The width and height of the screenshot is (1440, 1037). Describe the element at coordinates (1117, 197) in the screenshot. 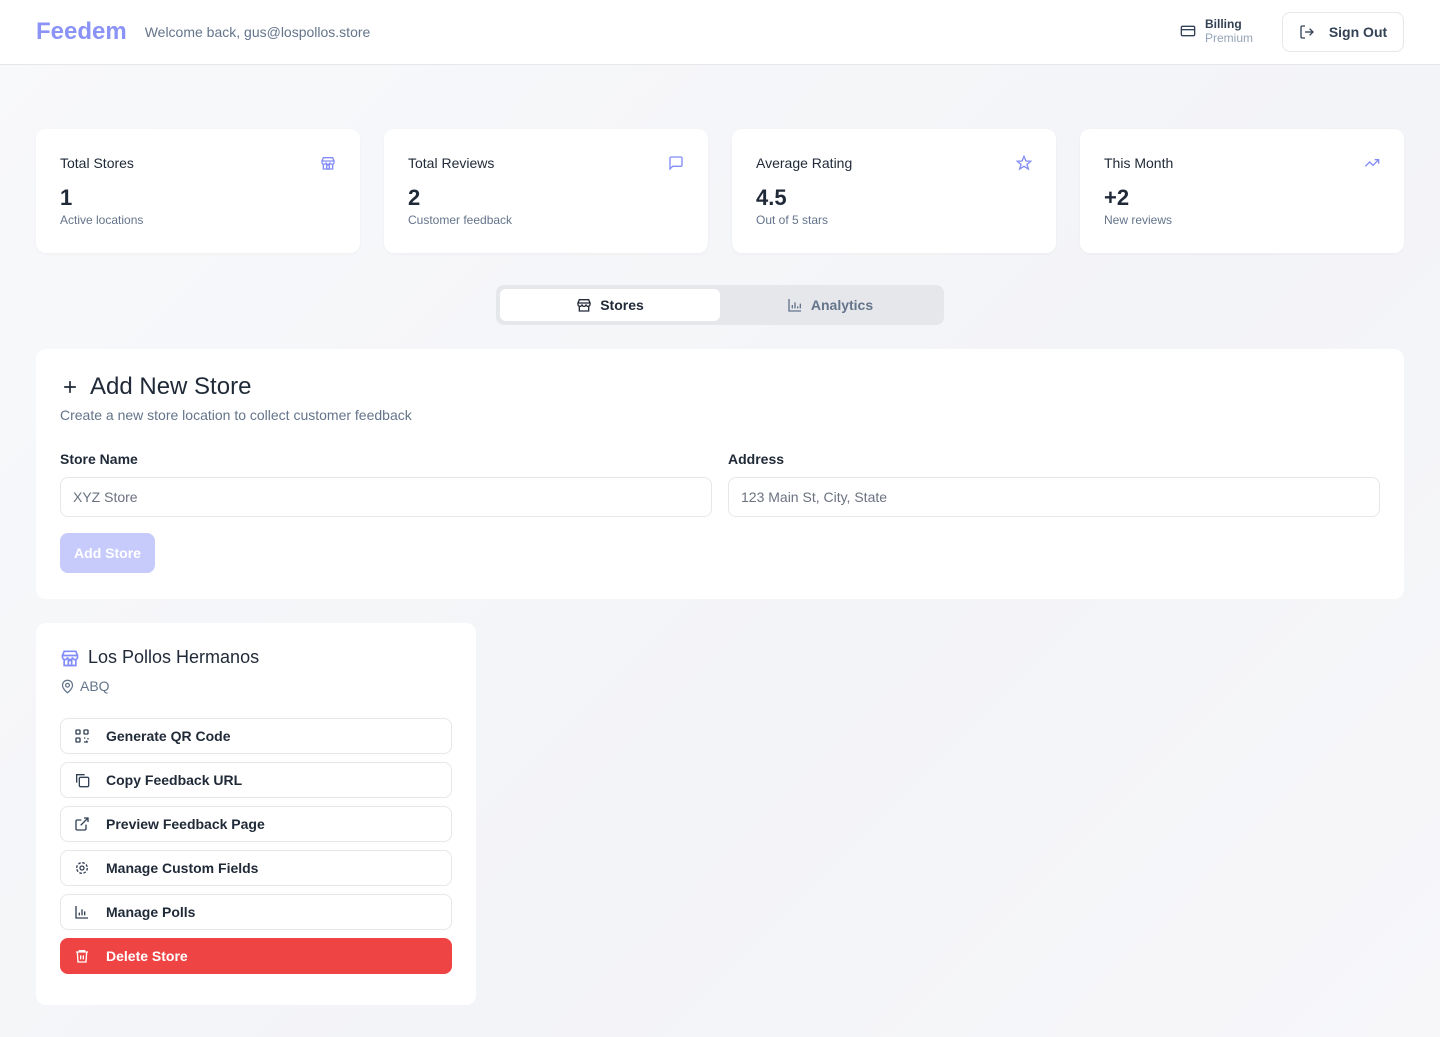

I see `stat-value: +2` at that location.